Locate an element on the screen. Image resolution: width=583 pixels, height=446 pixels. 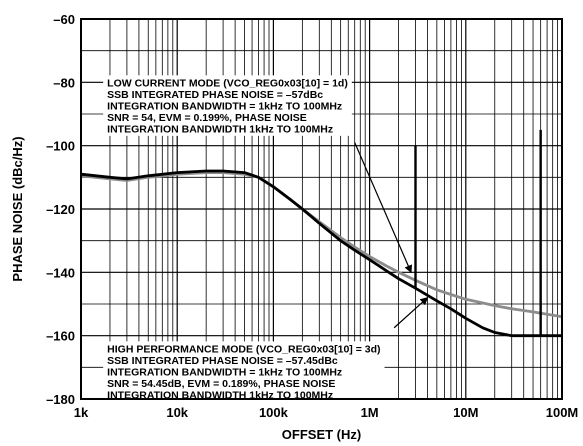
y-tick-label: –60 is located at coordinates (64, 19).